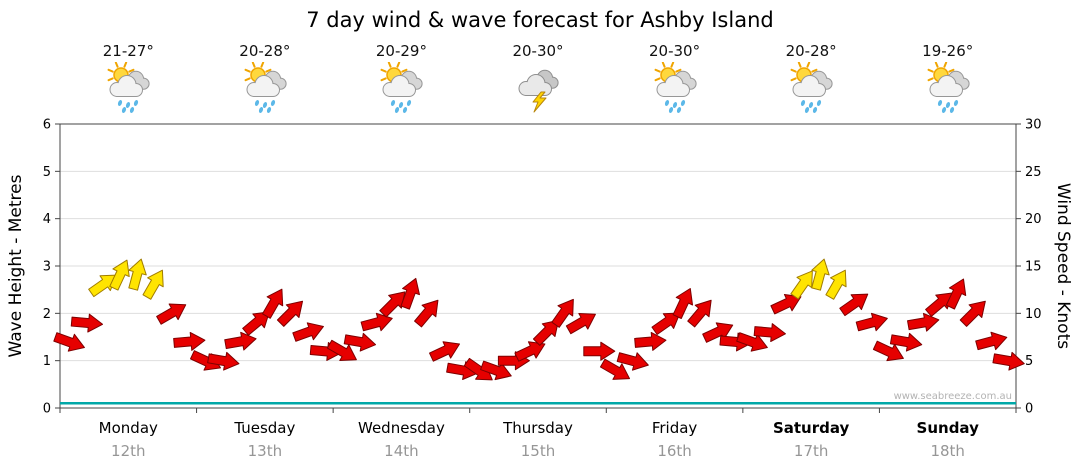  Describe the element at coordinates (1033, 125) in the screenshot. I see `svg-text: 30` at that location.